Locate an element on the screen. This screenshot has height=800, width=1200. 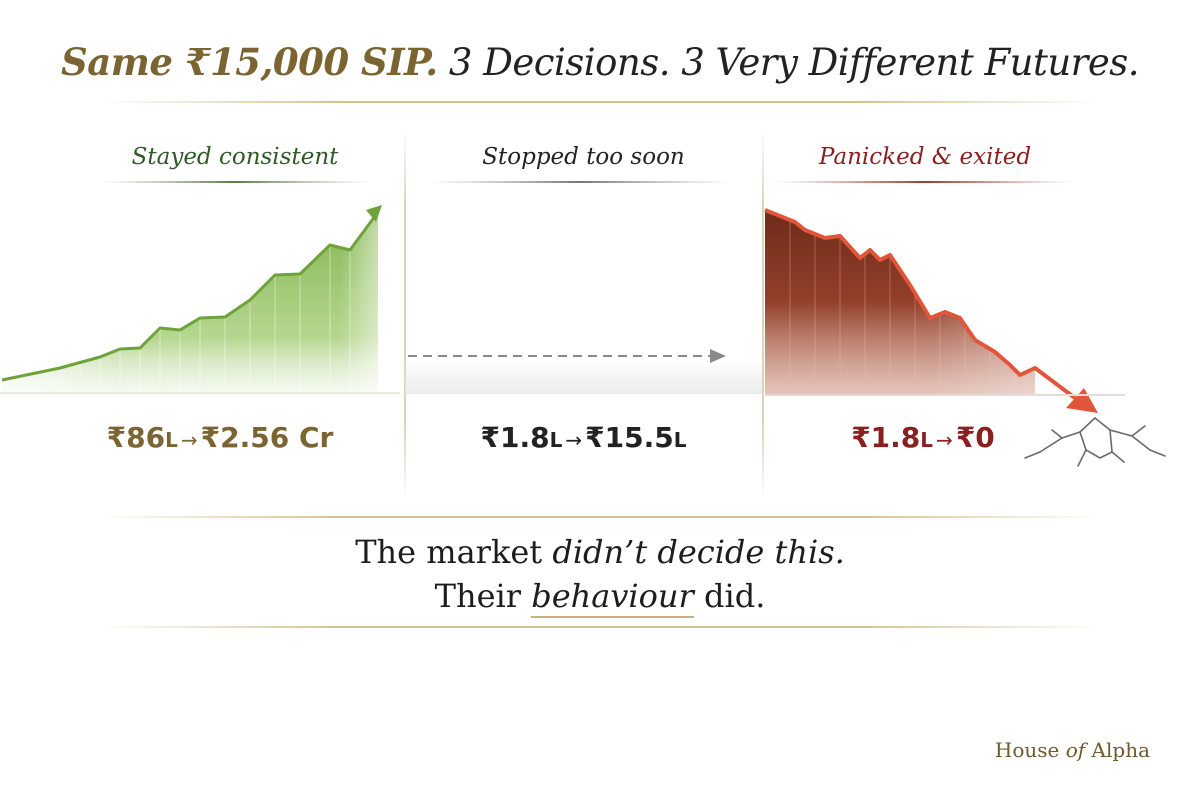
column-3-start-unit: L is located at coordinates (927, 440).